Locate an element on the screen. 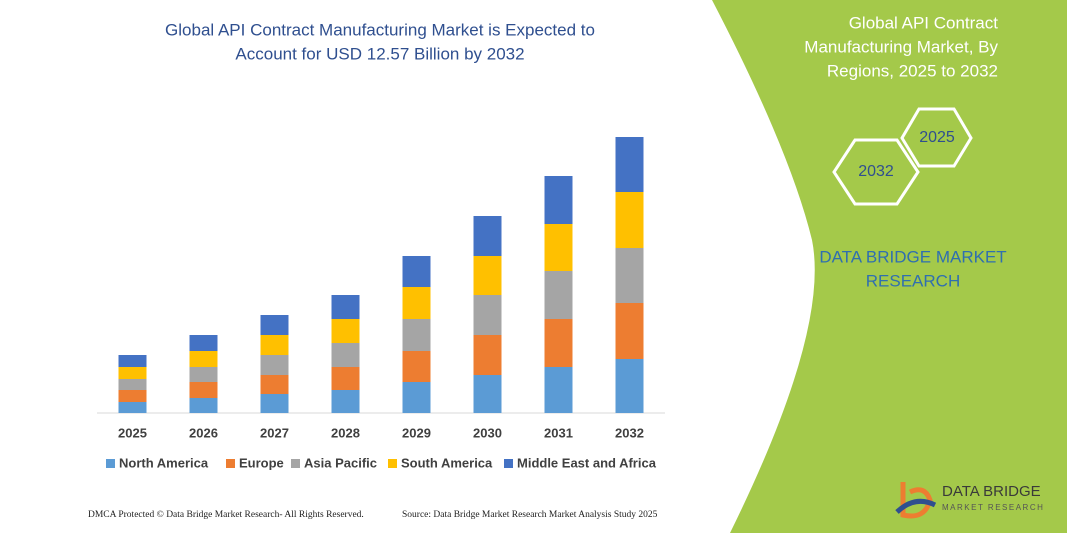  legend-label: Asia Pacific is located at coordinates (340, 462).